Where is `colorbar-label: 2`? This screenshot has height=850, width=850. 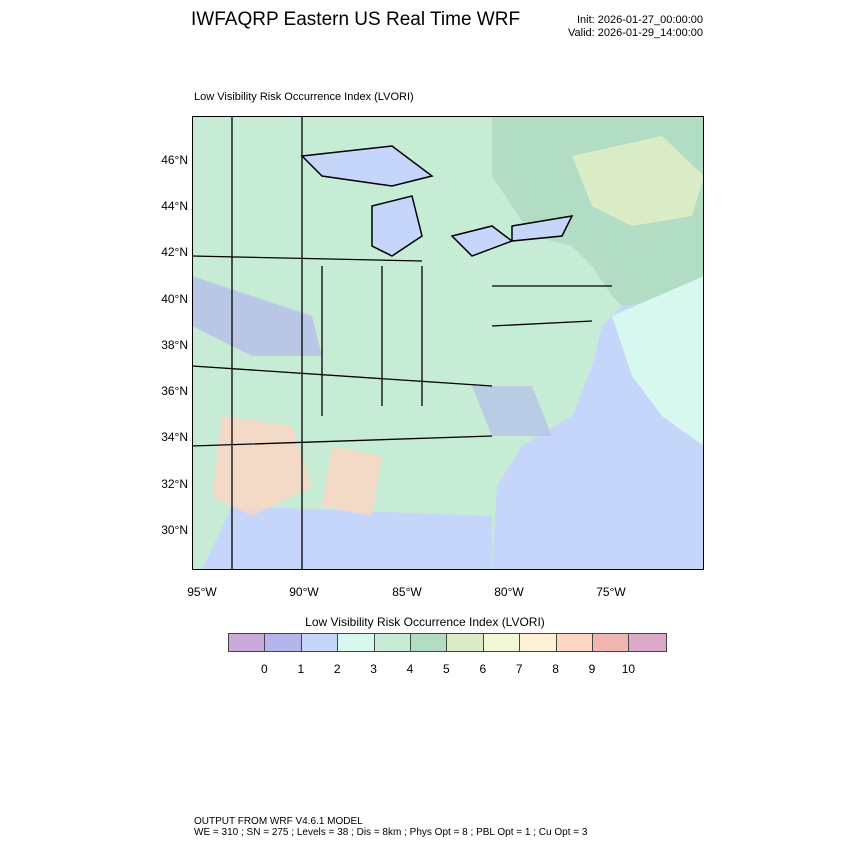 colorbar-label: 2 is located at coordinates (337, 669).